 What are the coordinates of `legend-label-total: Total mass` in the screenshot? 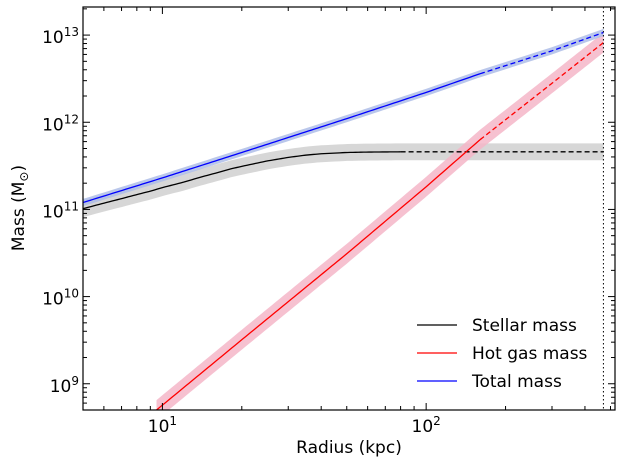 It's located at (516, 382).